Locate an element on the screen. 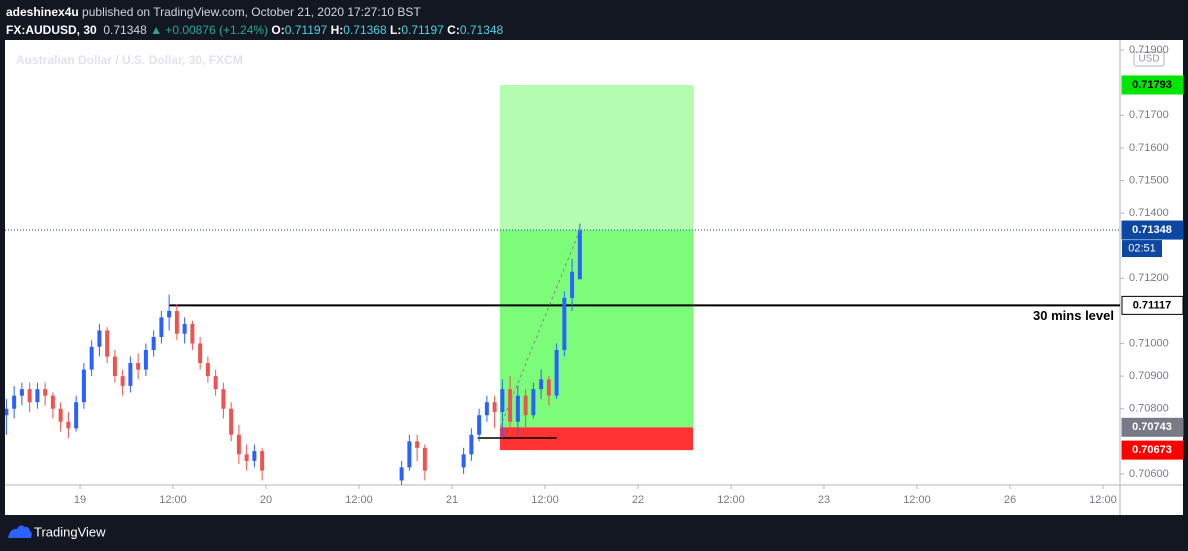  footer-brand: TradingView is located at coordinates (70, 531).